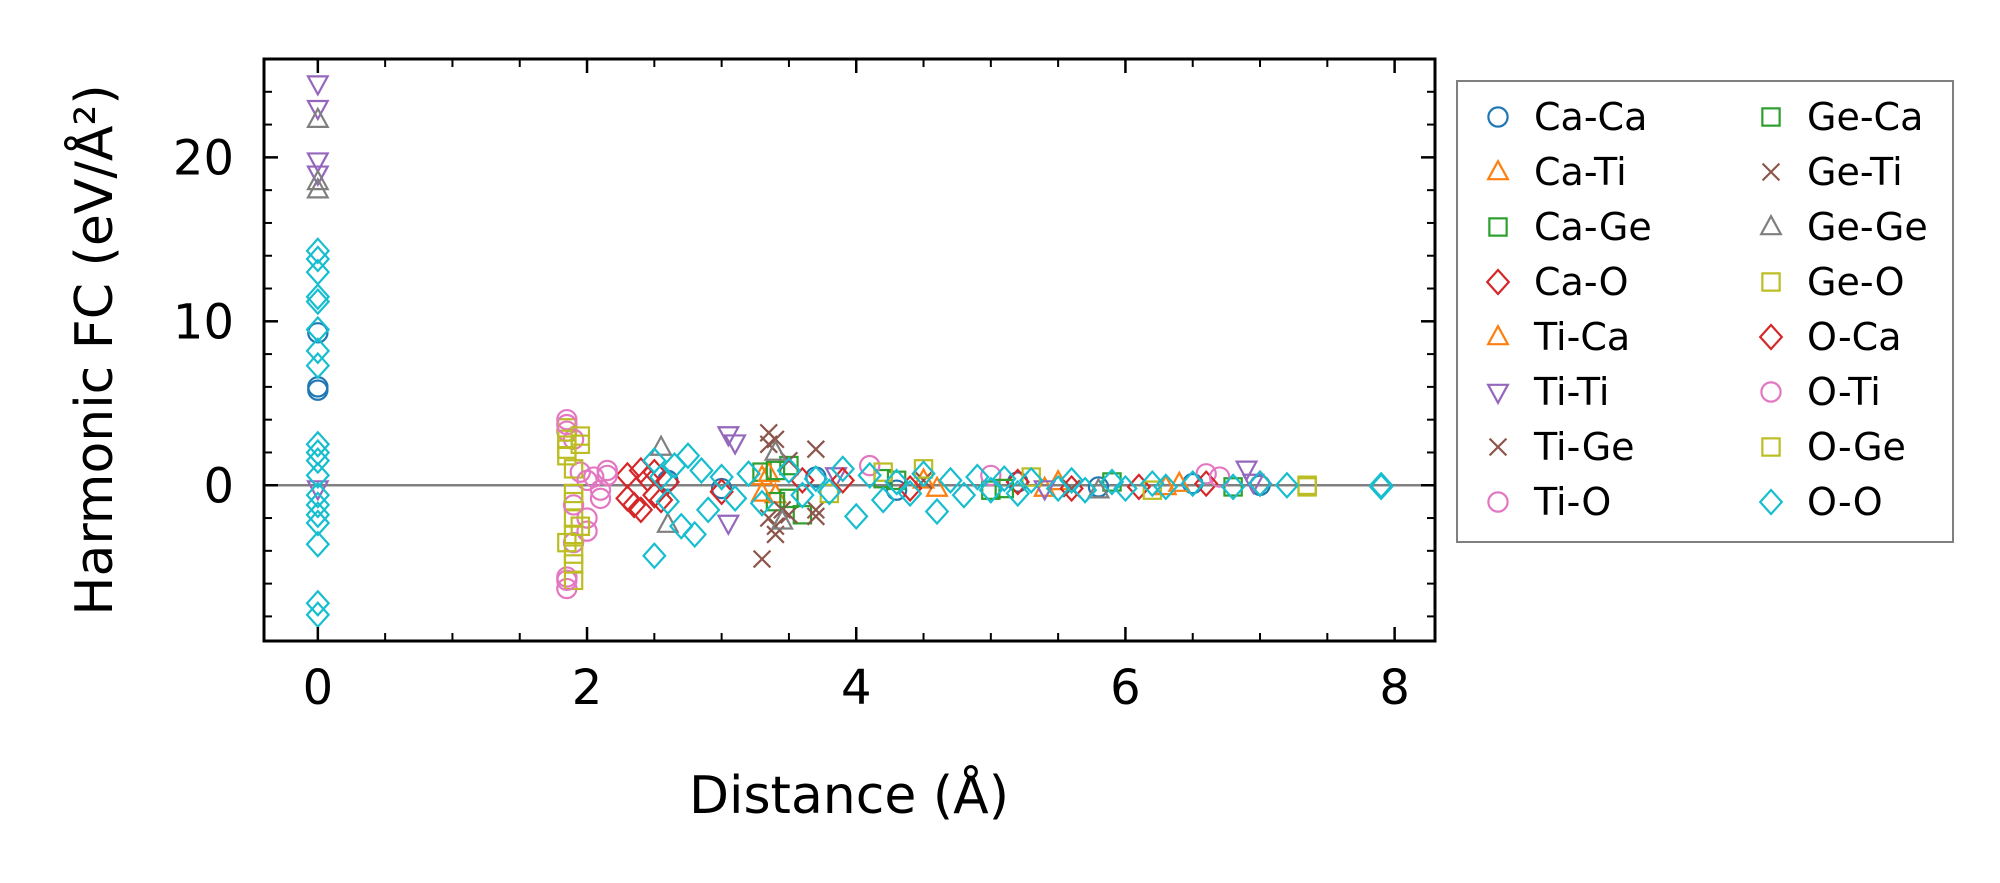 Image resolution: width=2000 pixels, height=883 pixels. Describe the element at coordinates (1498, 447) in the screenshot. I see `legend-marker-ti-ge` at that location.